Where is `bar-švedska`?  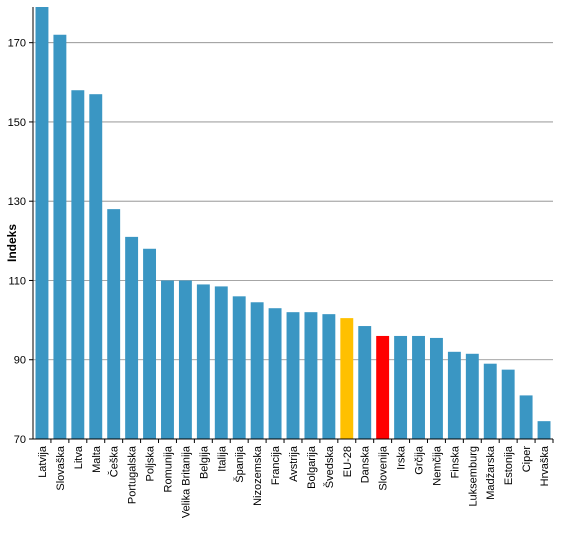
bar-švedska is located at coordinates (329, 376).